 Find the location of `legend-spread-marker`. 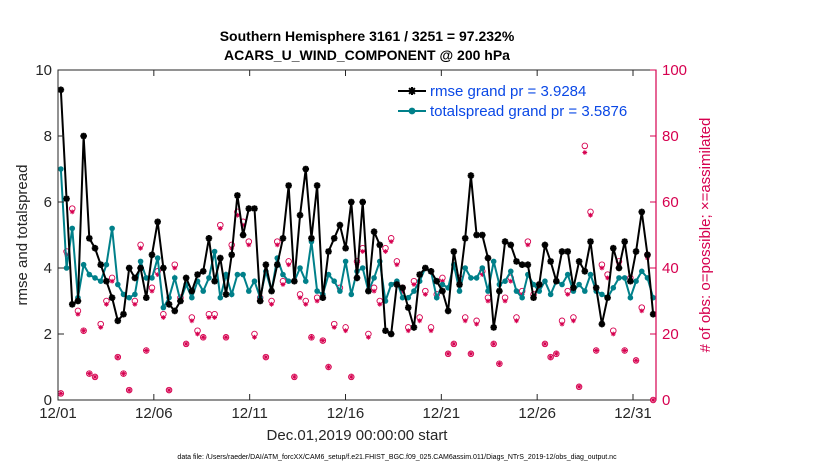

legend-spread-marker is located at coordinates (412, 111).